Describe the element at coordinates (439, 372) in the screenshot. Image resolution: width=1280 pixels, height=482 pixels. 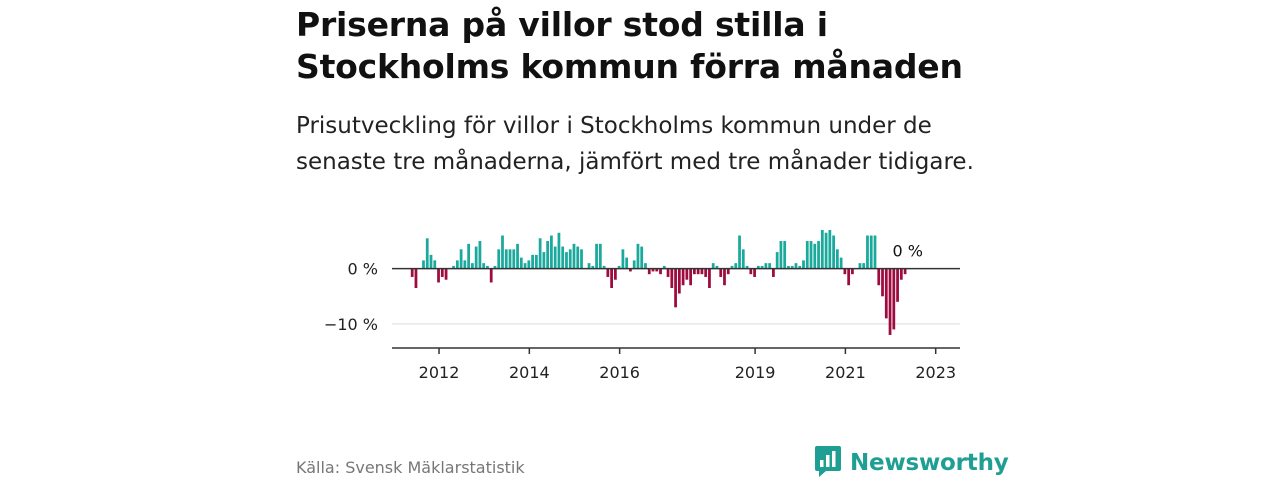
I see `x-tick-label: 2012` at that location.